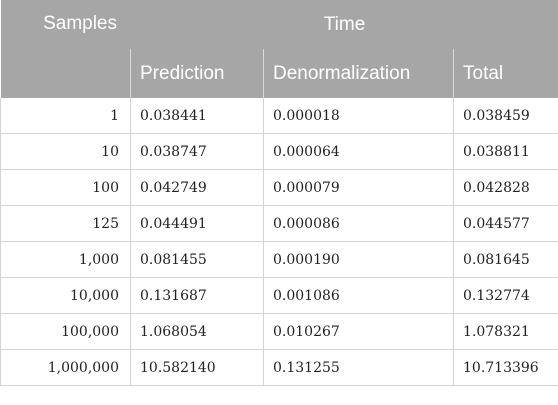 The image size is (558, 405). I want to click on total-cell: 0.038811, so click(505, 151).